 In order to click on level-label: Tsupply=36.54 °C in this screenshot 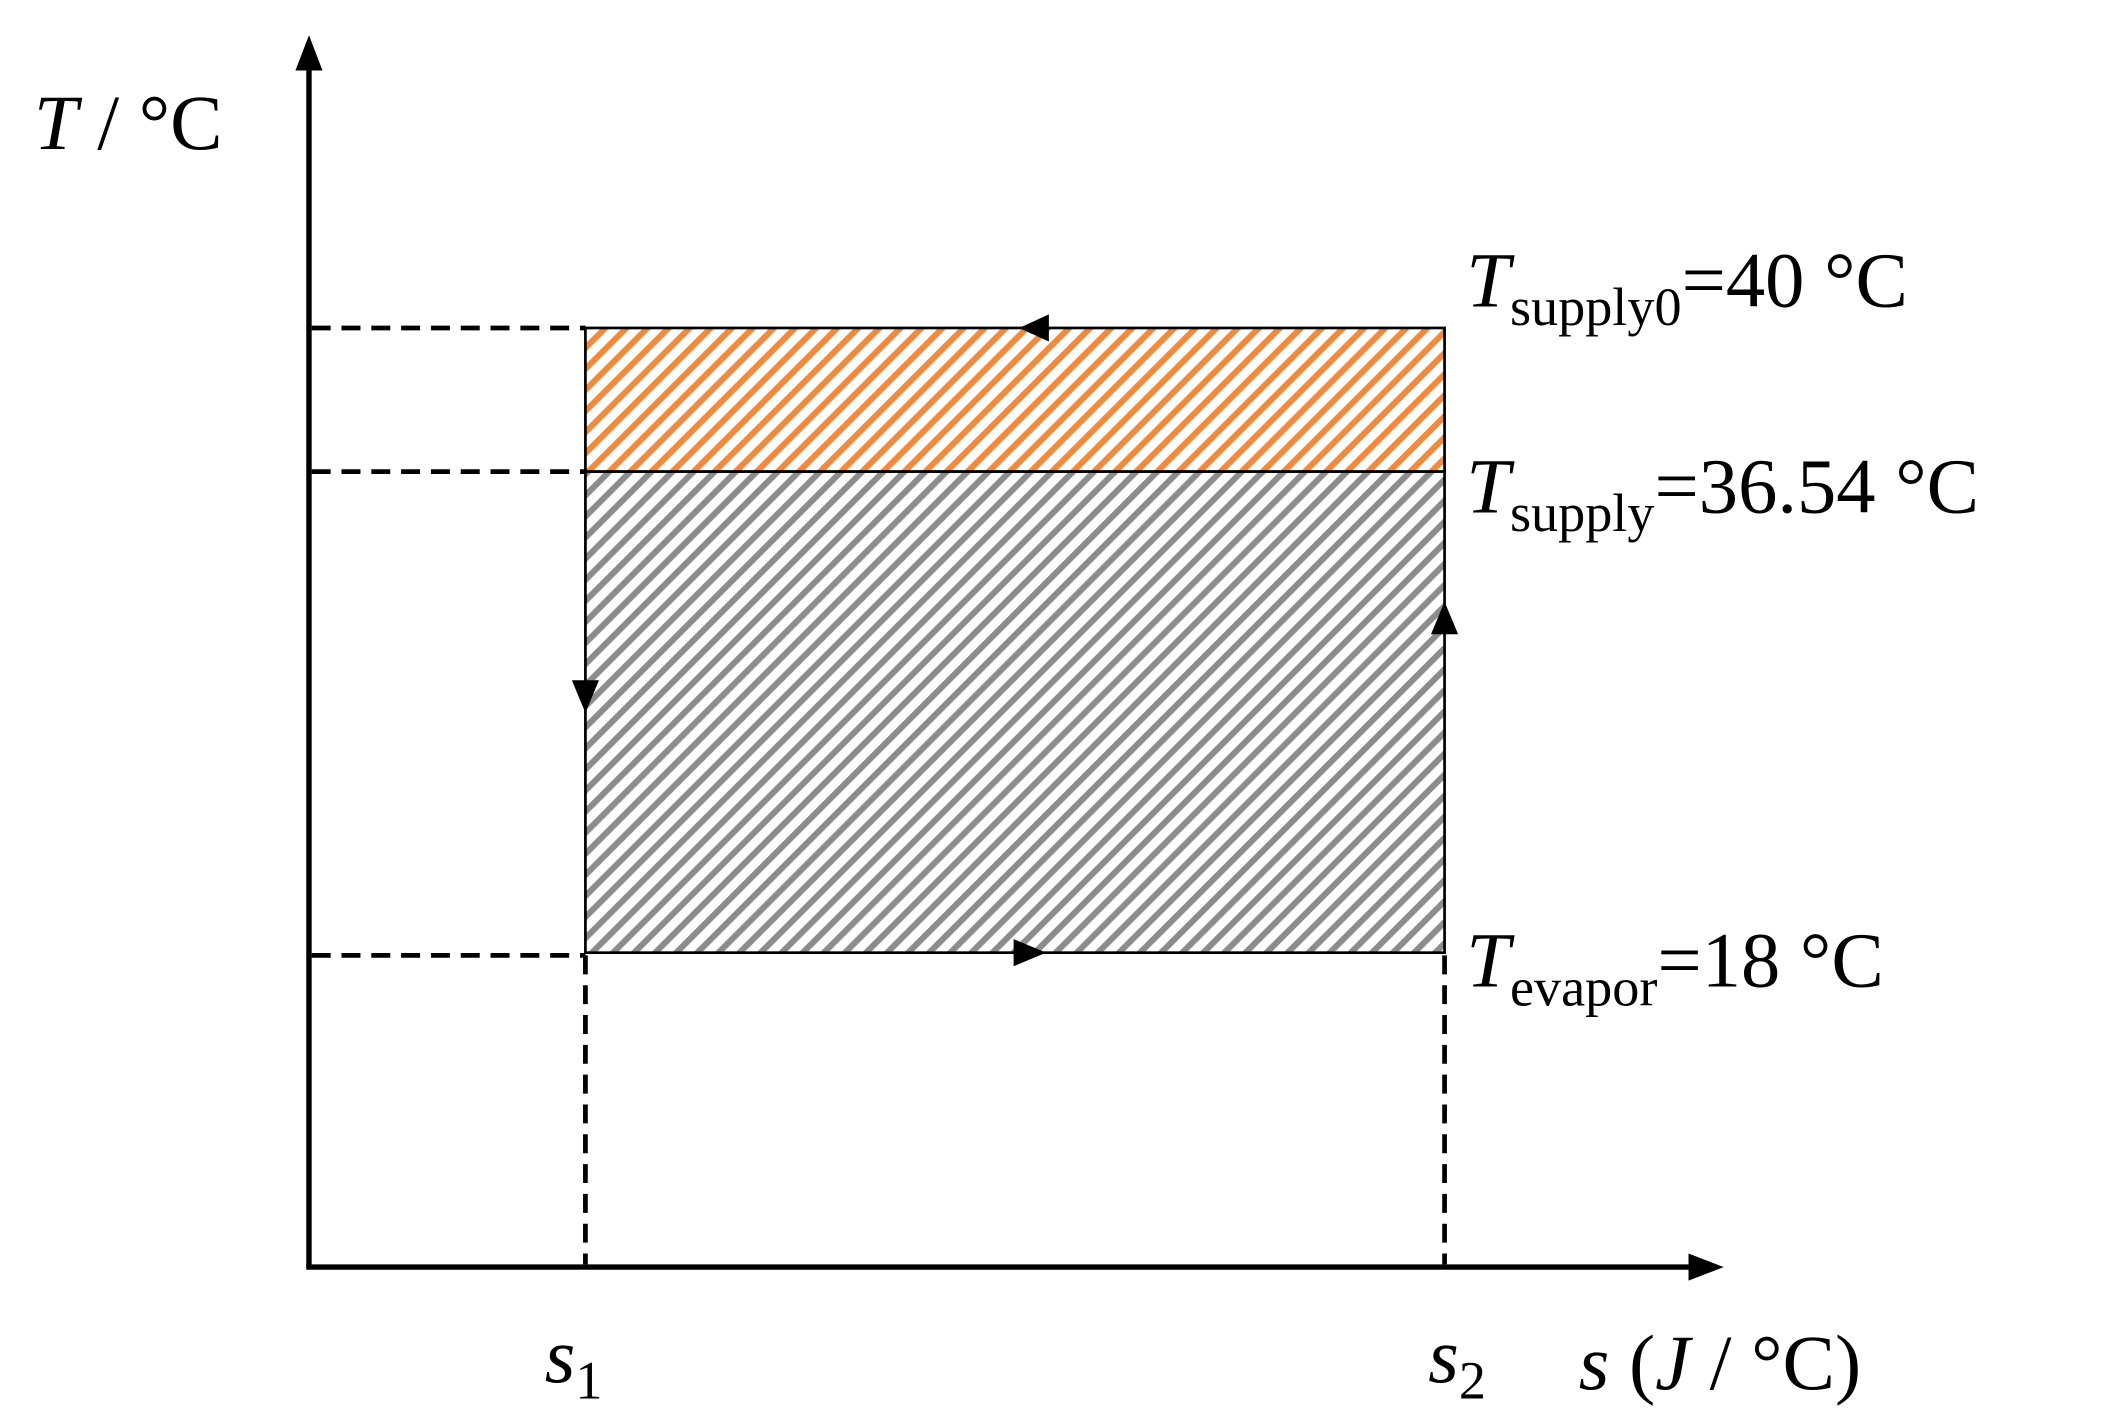, I will do `click(1722, 492)`.